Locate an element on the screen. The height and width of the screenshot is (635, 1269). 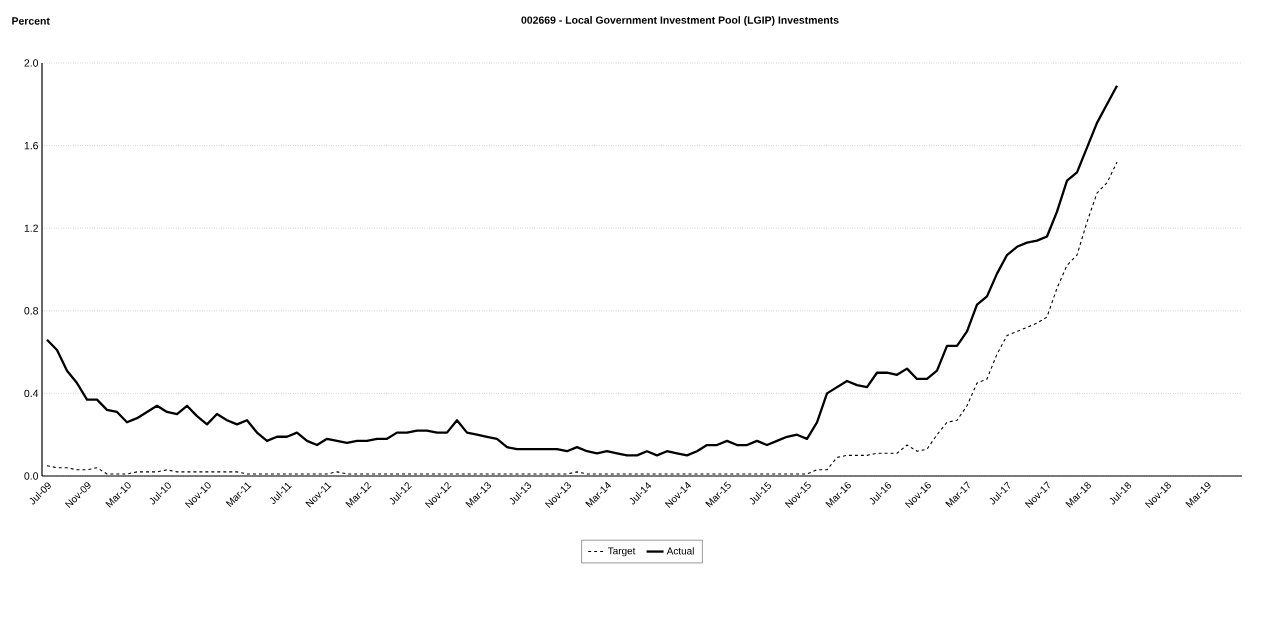
y-tick-label: 1.6 is located at coordinates (31, 145).